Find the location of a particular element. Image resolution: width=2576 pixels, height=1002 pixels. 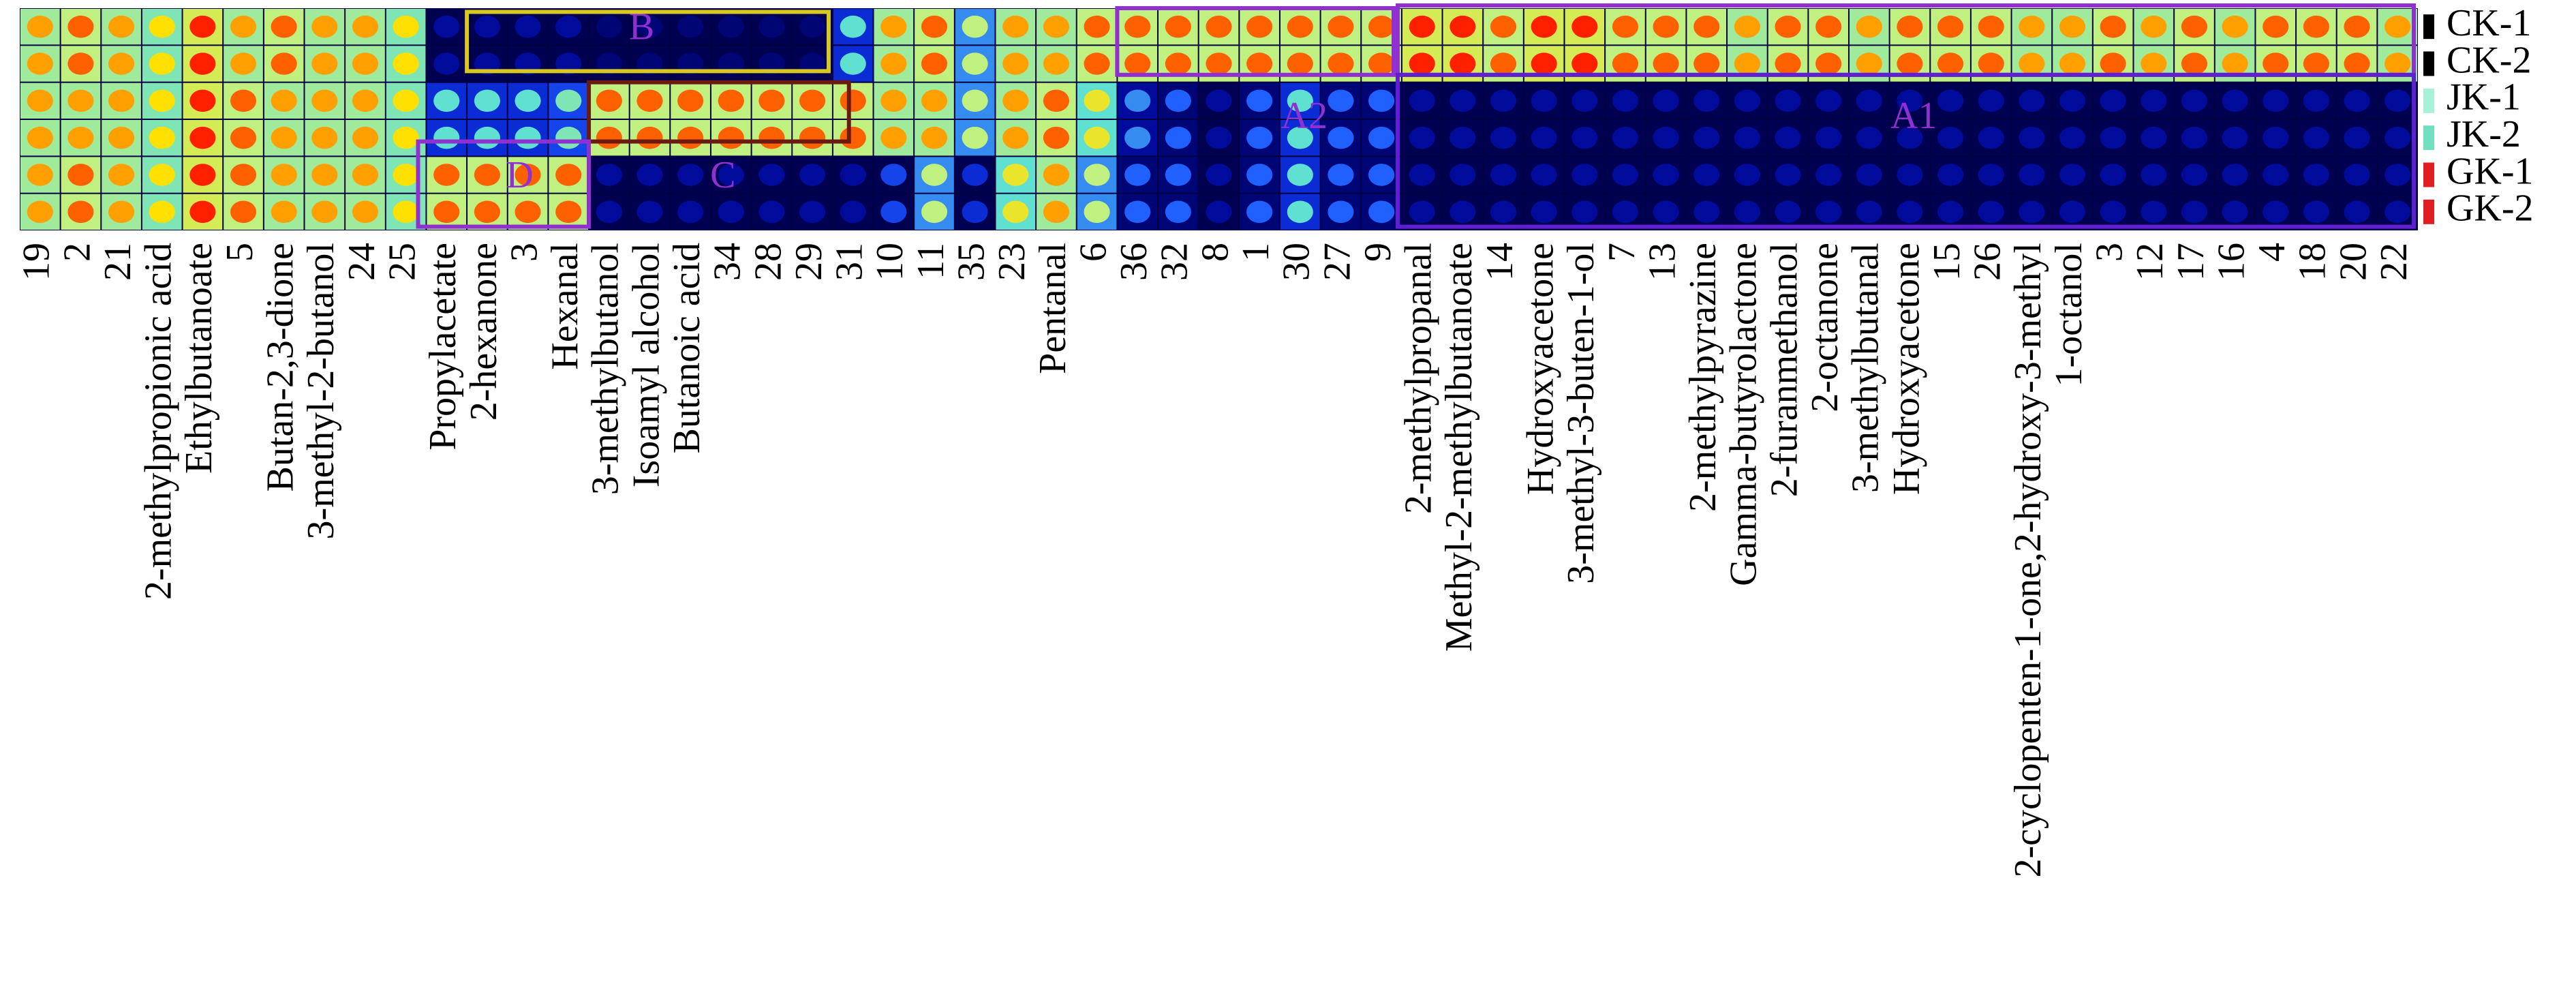

region-label: A1 is located at coordinates (1914, 116).